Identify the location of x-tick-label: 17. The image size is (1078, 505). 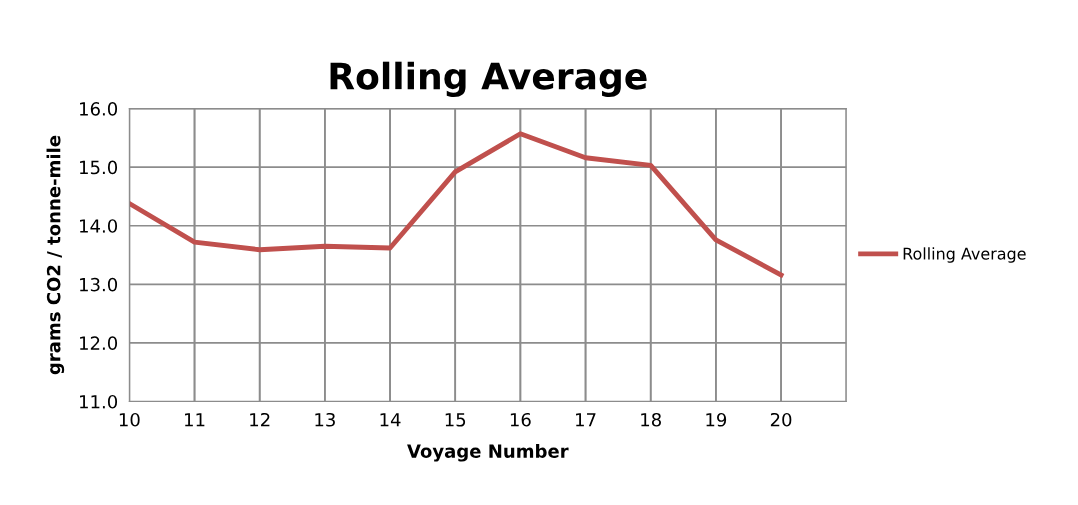
(586, 420).